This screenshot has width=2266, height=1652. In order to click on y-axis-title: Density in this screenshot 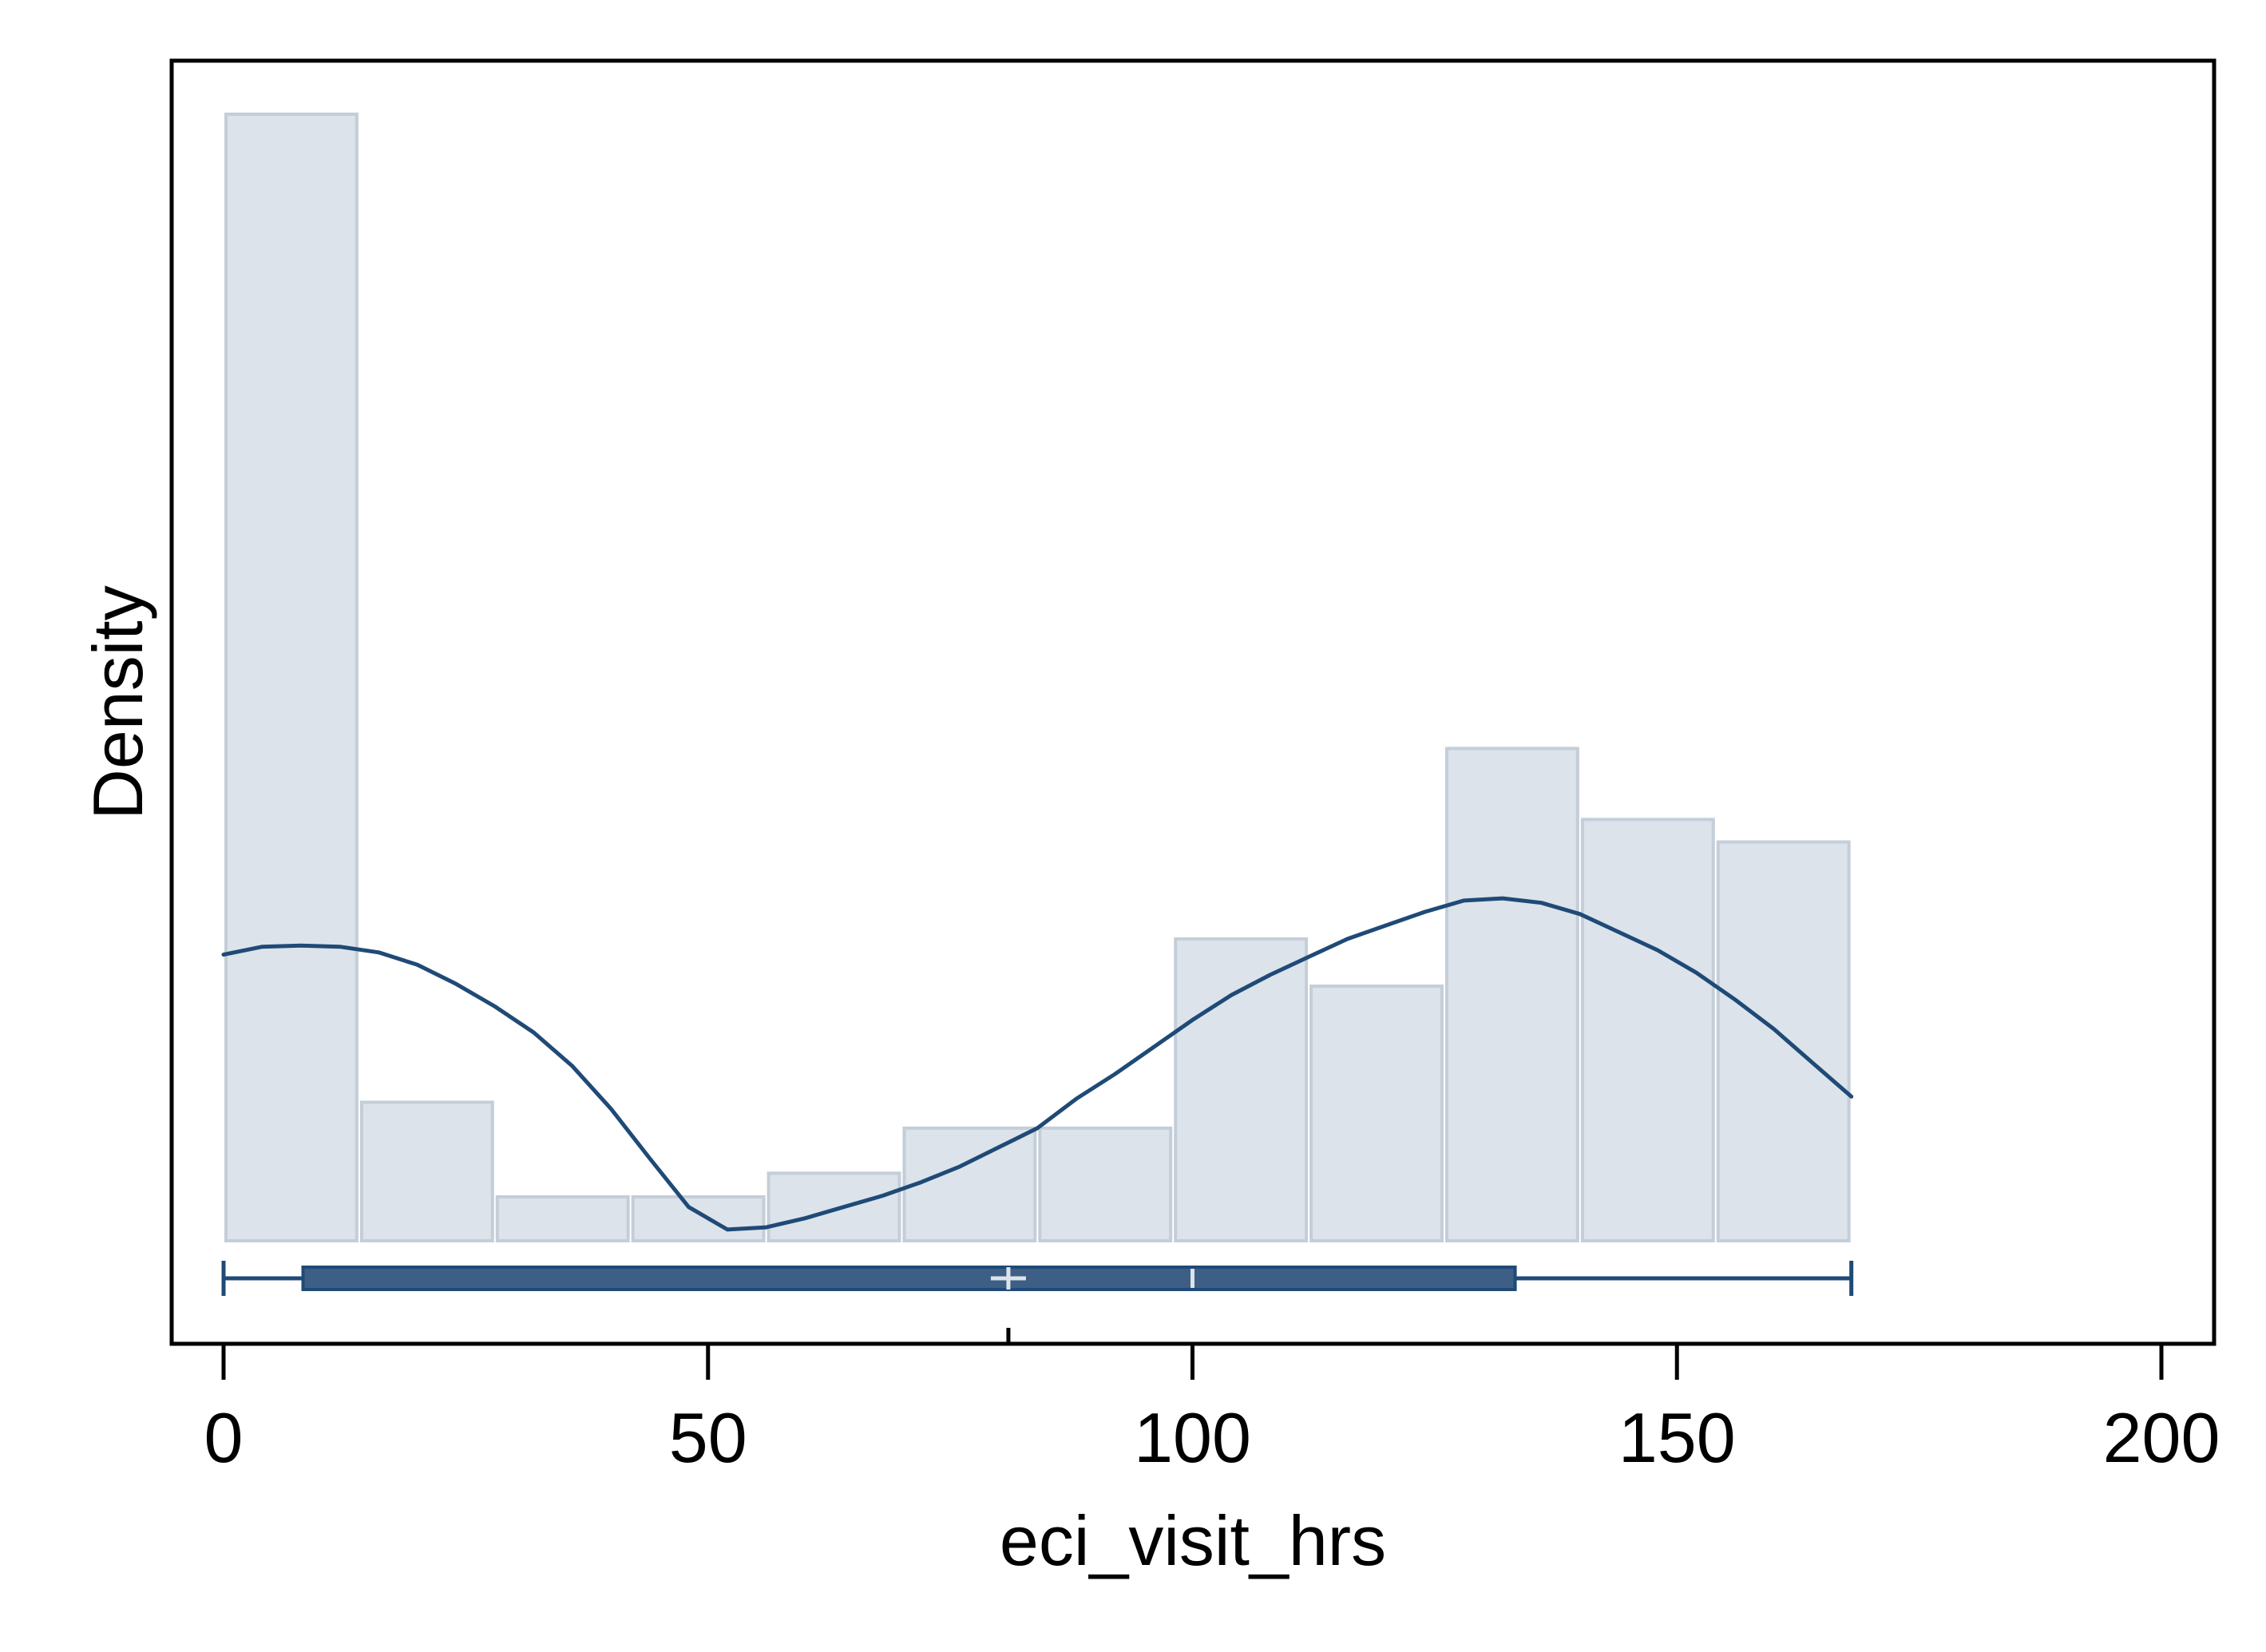, I will do `click(117, 702)`.